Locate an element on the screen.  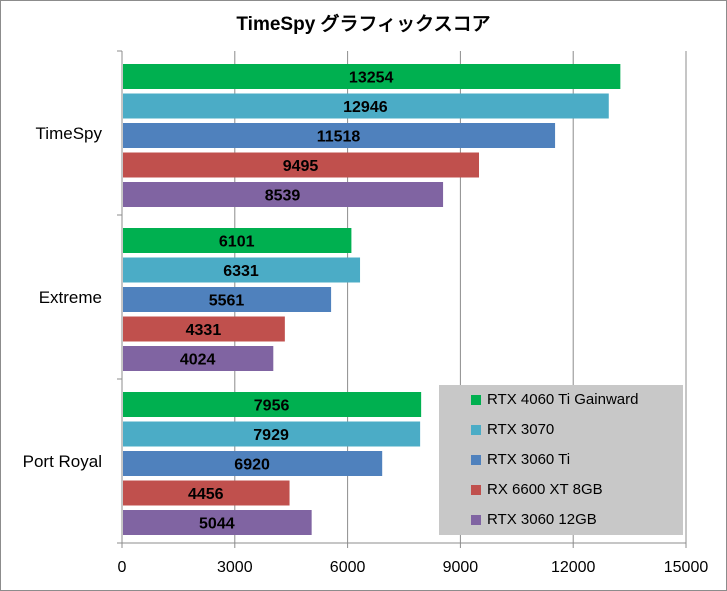
legend-label: RTX 3070 is located at coordinates (521, 429).